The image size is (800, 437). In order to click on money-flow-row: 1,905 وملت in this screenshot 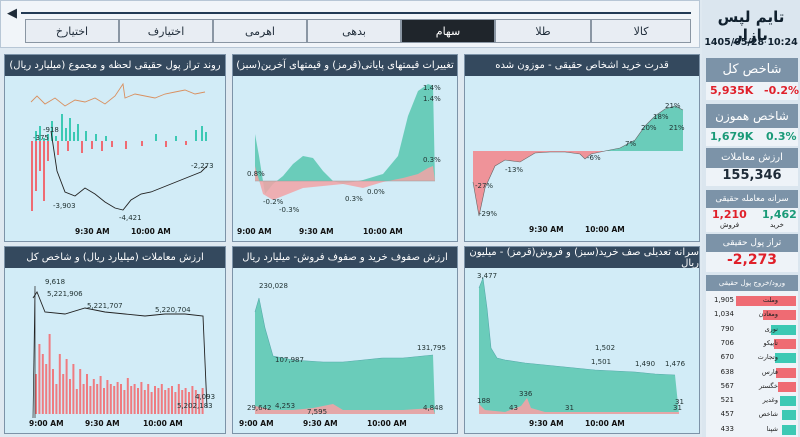, I will do `click(752, 301)`.